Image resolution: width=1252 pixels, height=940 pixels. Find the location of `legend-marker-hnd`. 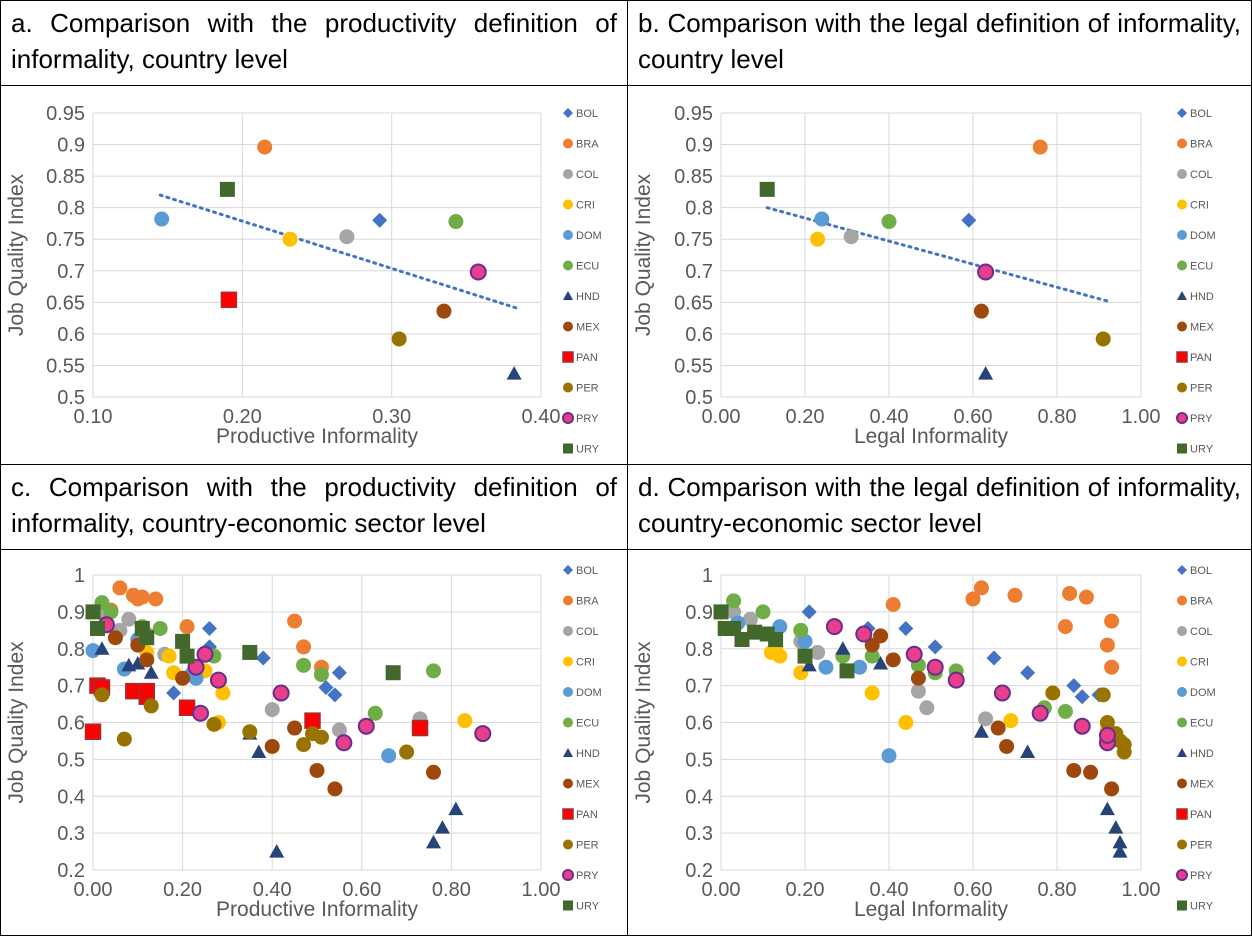

legend-marker-hnd is located at coordinates (568, 752).